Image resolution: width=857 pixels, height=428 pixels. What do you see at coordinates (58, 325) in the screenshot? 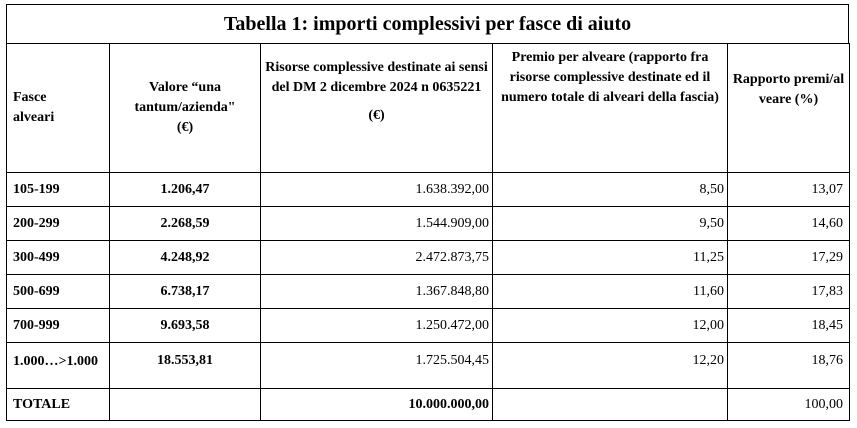
I see `cell-fascia: 700-999` at bounding box center [58, 325].